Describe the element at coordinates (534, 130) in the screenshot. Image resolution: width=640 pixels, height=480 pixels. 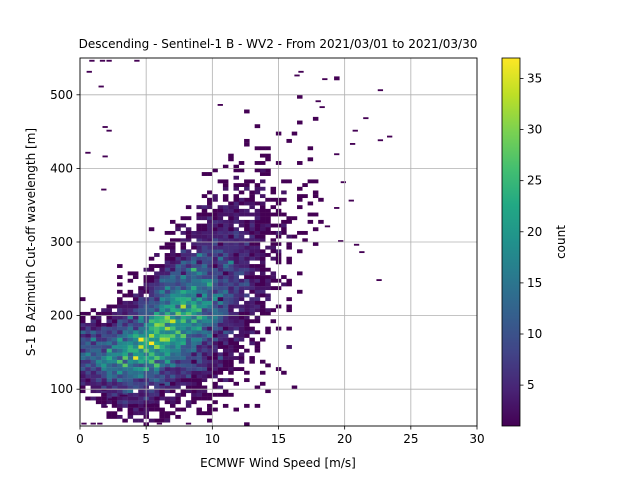
I see `colorbar-tick-label: 30` at that location.